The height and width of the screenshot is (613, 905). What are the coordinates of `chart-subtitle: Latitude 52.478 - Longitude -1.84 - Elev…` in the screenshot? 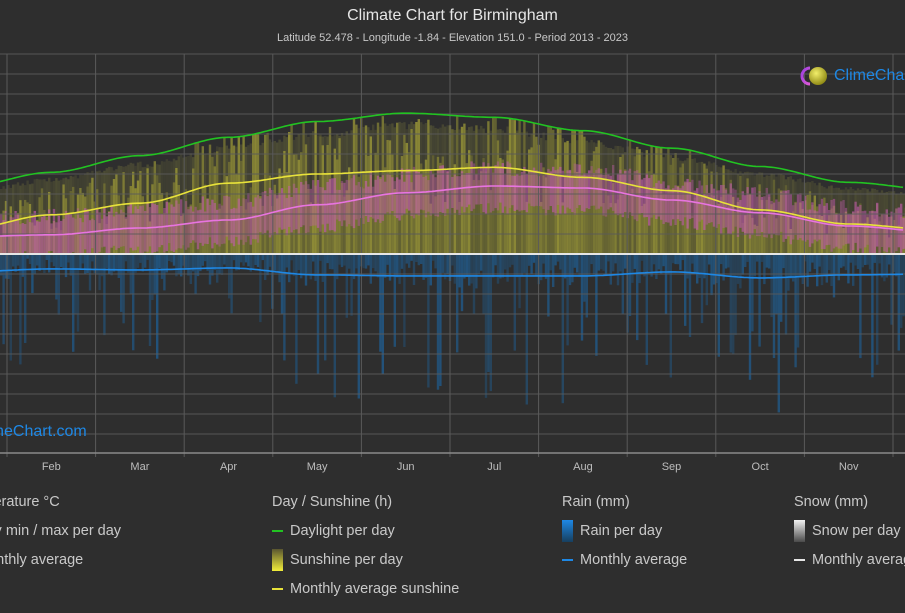 It's located at (452, 38).